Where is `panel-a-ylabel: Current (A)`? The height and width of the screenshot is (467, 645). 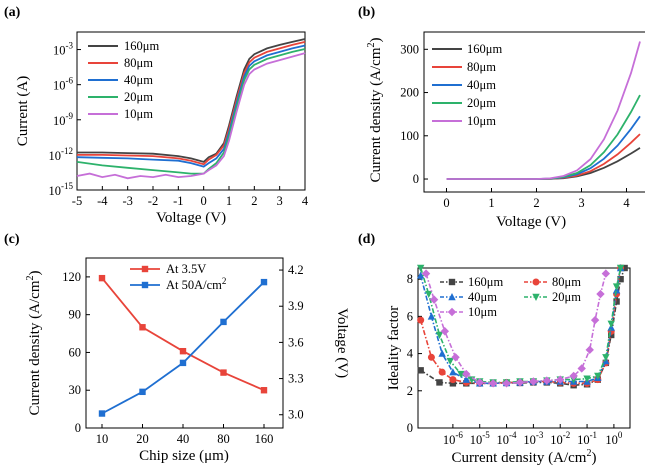 panel-a-ylabel: Current (A) is located at coordinates (23, 111).